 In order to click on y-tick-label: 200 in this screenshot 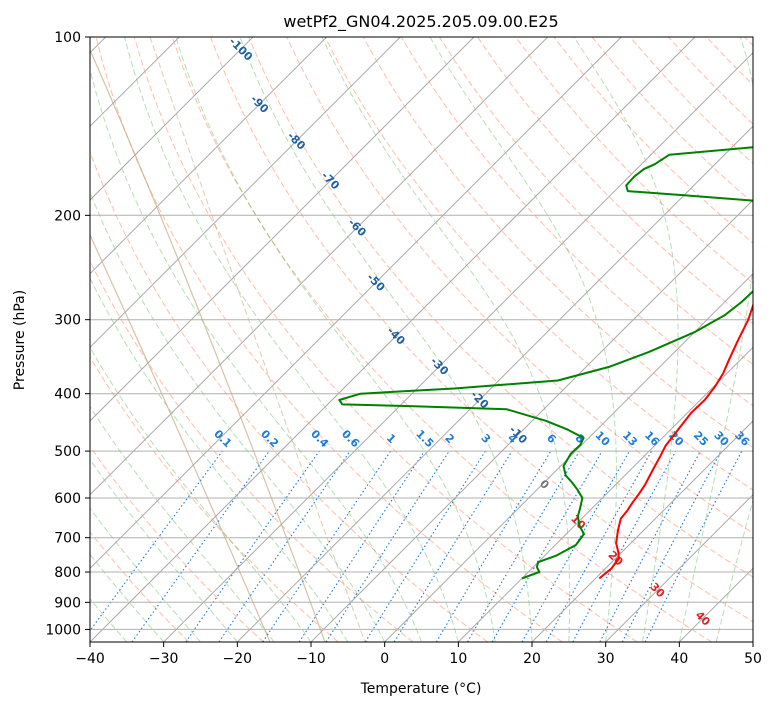, I will do `click(67, 216)`.